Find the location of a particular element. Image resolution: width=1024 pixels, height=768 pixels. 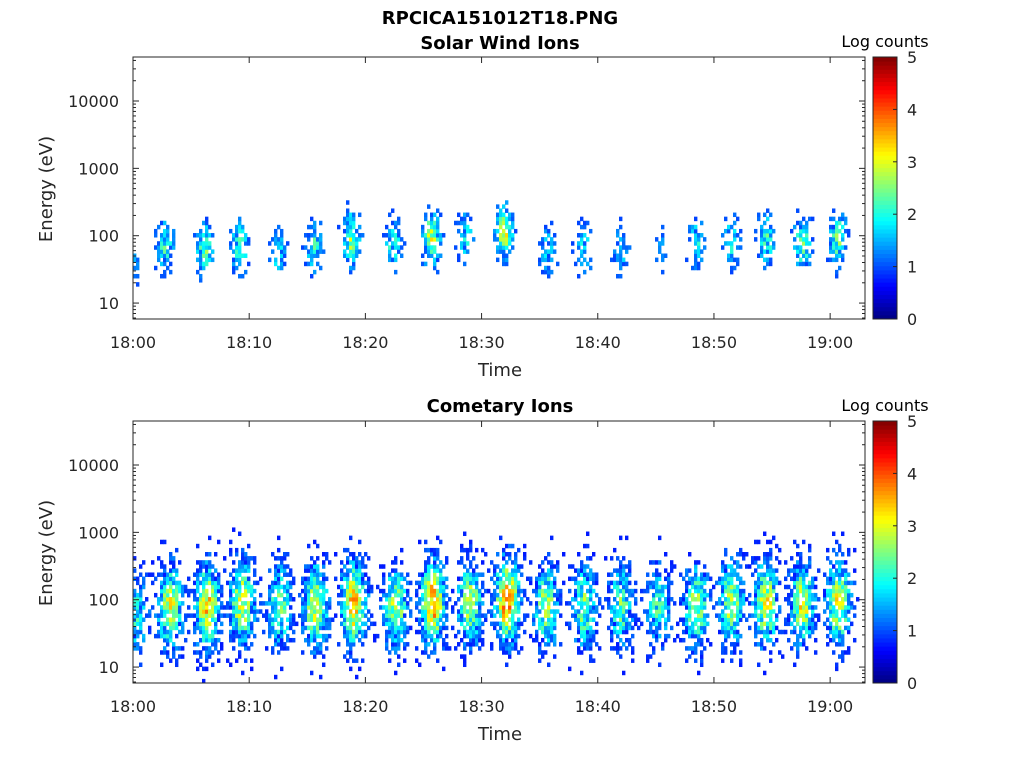

y-tick-label: 10 is located at coordinates (109, 667).